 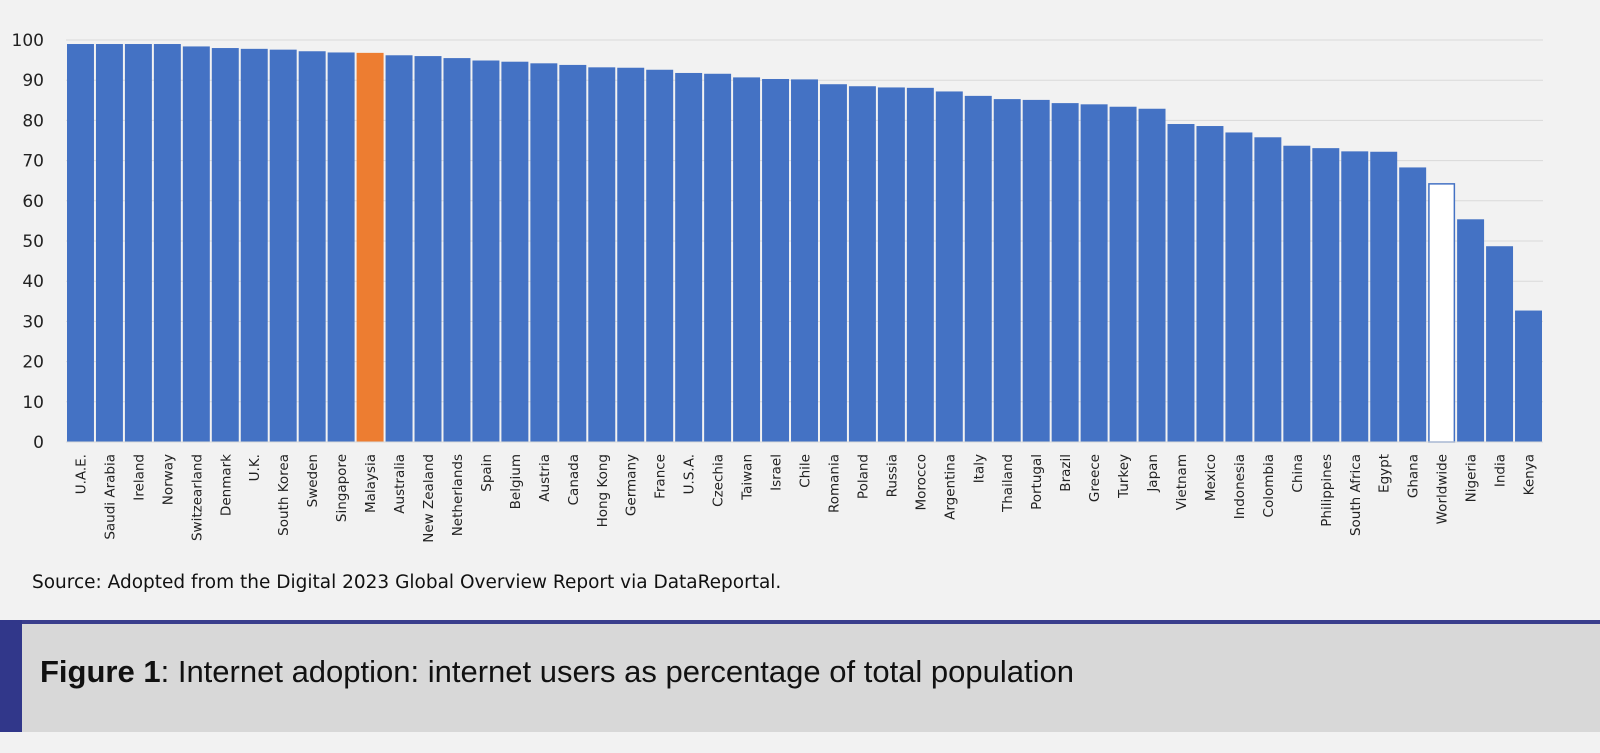 I want to click on bar-russia, so click(x=891, y=264).